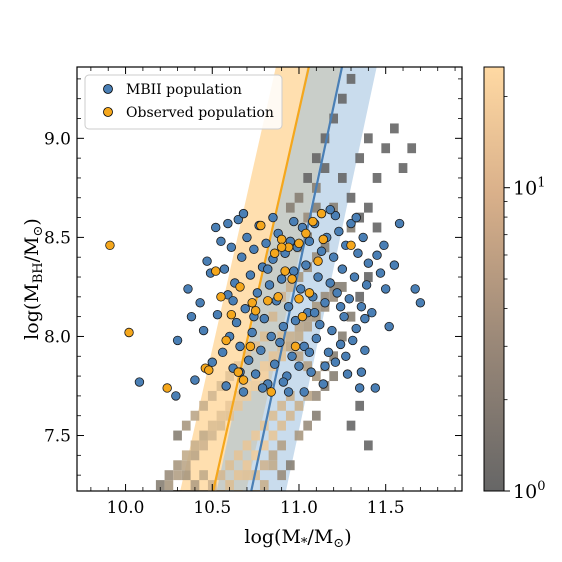  Describe the element at coordinates (261, 279) in the screenshot. I see `fit-line-observed_fit` at that location.